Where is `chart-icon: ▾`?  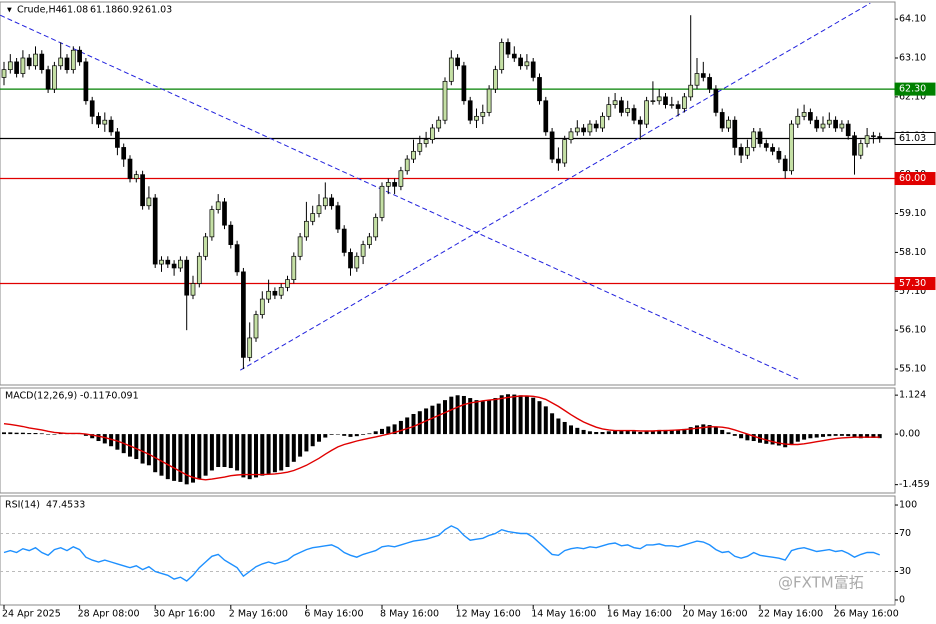
chart-icon: ▾ is located at coordinates (9, 10).